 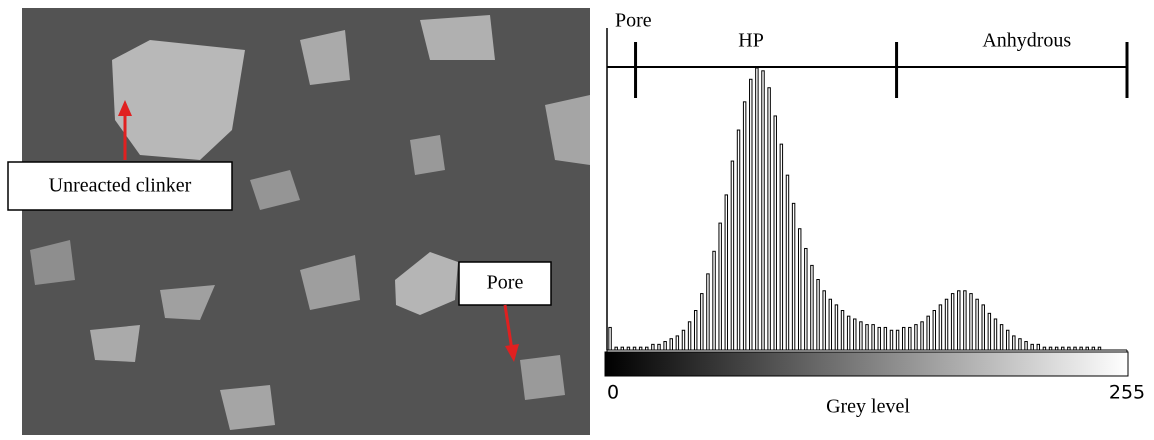 I want to click on region-label: Anhydrous, so click(x=1026, y=41).